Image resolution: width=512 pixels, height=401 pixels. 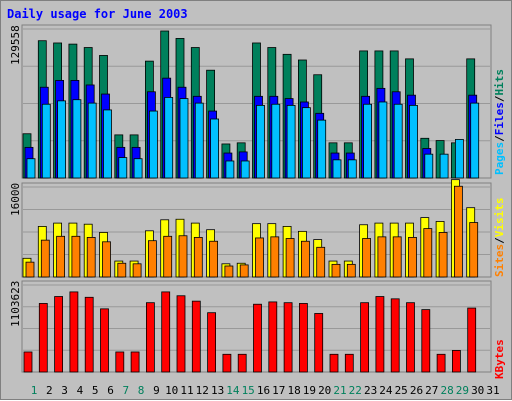 I want to click on x-tick-label-14: 14, so click(x=233, y=390).